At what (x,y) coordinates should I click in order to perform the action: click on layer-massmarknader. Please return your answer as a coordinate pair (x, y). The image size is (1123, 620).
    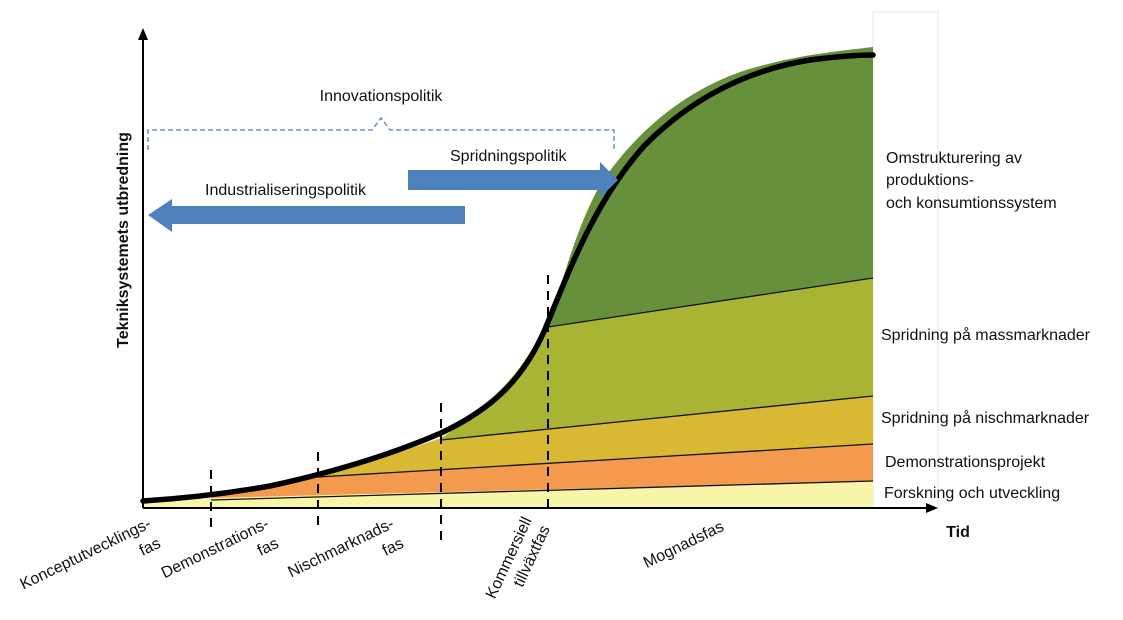
    Looking at the image, I should click on (657, 359).